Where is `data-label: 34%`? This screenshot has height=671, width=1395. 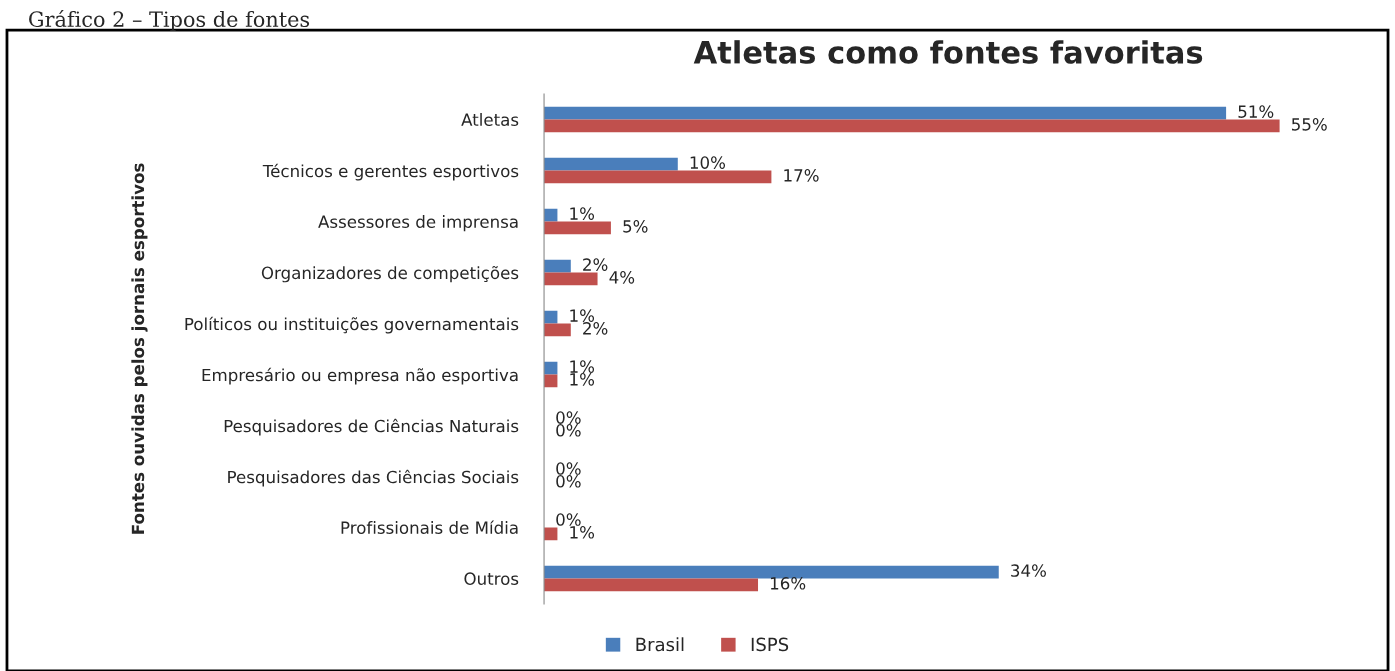
data-label: 34% is located at coordinates (1028, 570).